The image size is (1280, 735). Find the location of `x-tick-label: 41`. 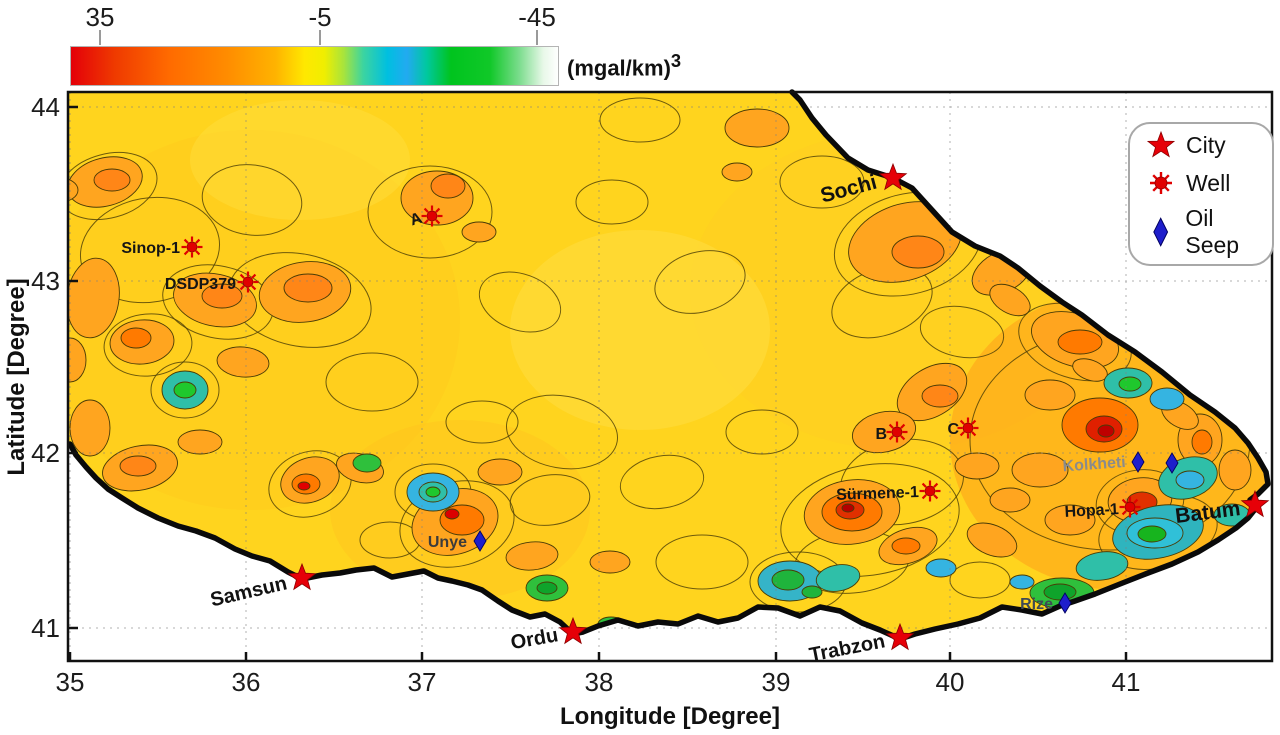

x-tick-label: 41 is located at coordinates (1126, 682).